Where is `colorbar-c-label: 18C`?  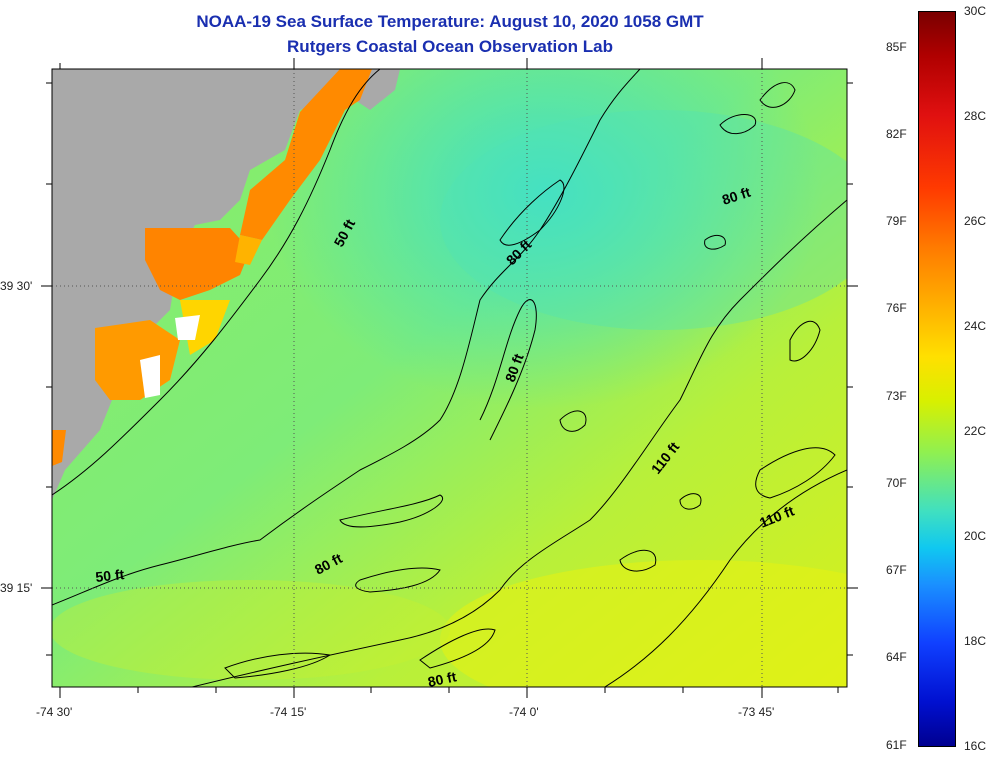
colorbar-c-label: 18C is located at coordinates (975, 641).